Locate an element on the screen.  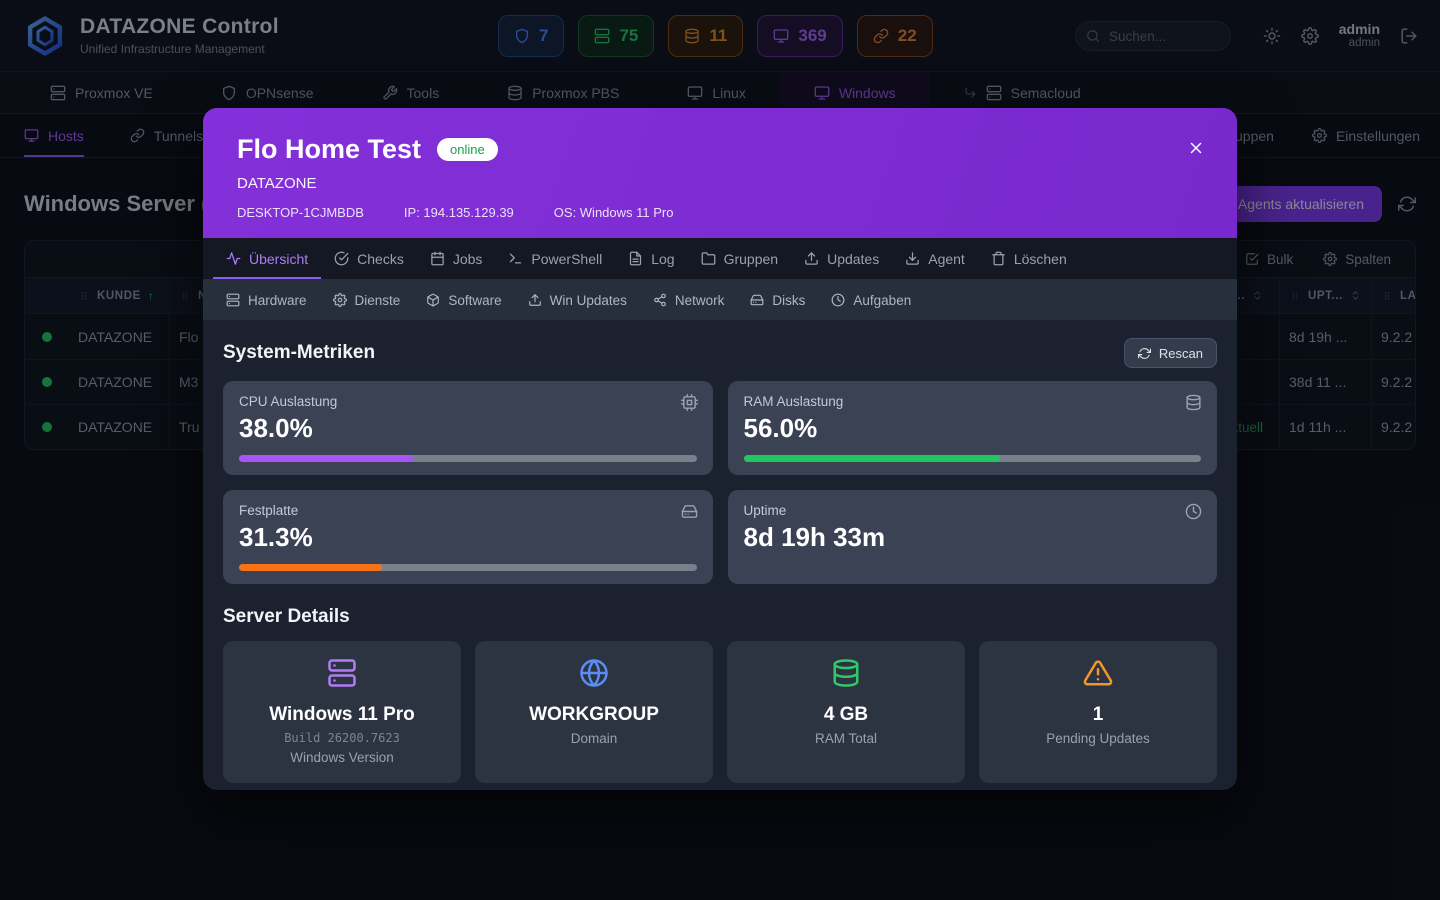
app-logo-icon is located at coordinates (45, 36).